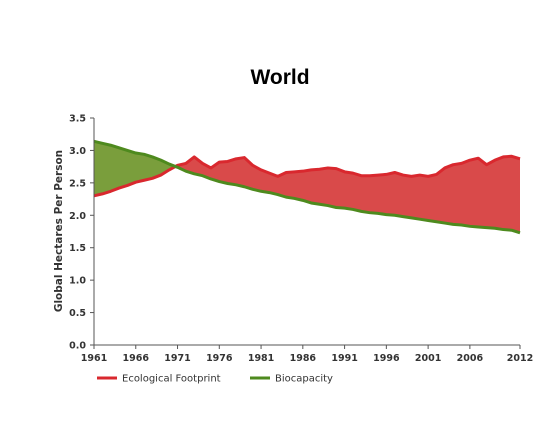 The width and height of the screenshot is (560, 430). Describe the element at coordinates (177, 358) in the screenshot. I see `x-tick-label: 1971` at that location.